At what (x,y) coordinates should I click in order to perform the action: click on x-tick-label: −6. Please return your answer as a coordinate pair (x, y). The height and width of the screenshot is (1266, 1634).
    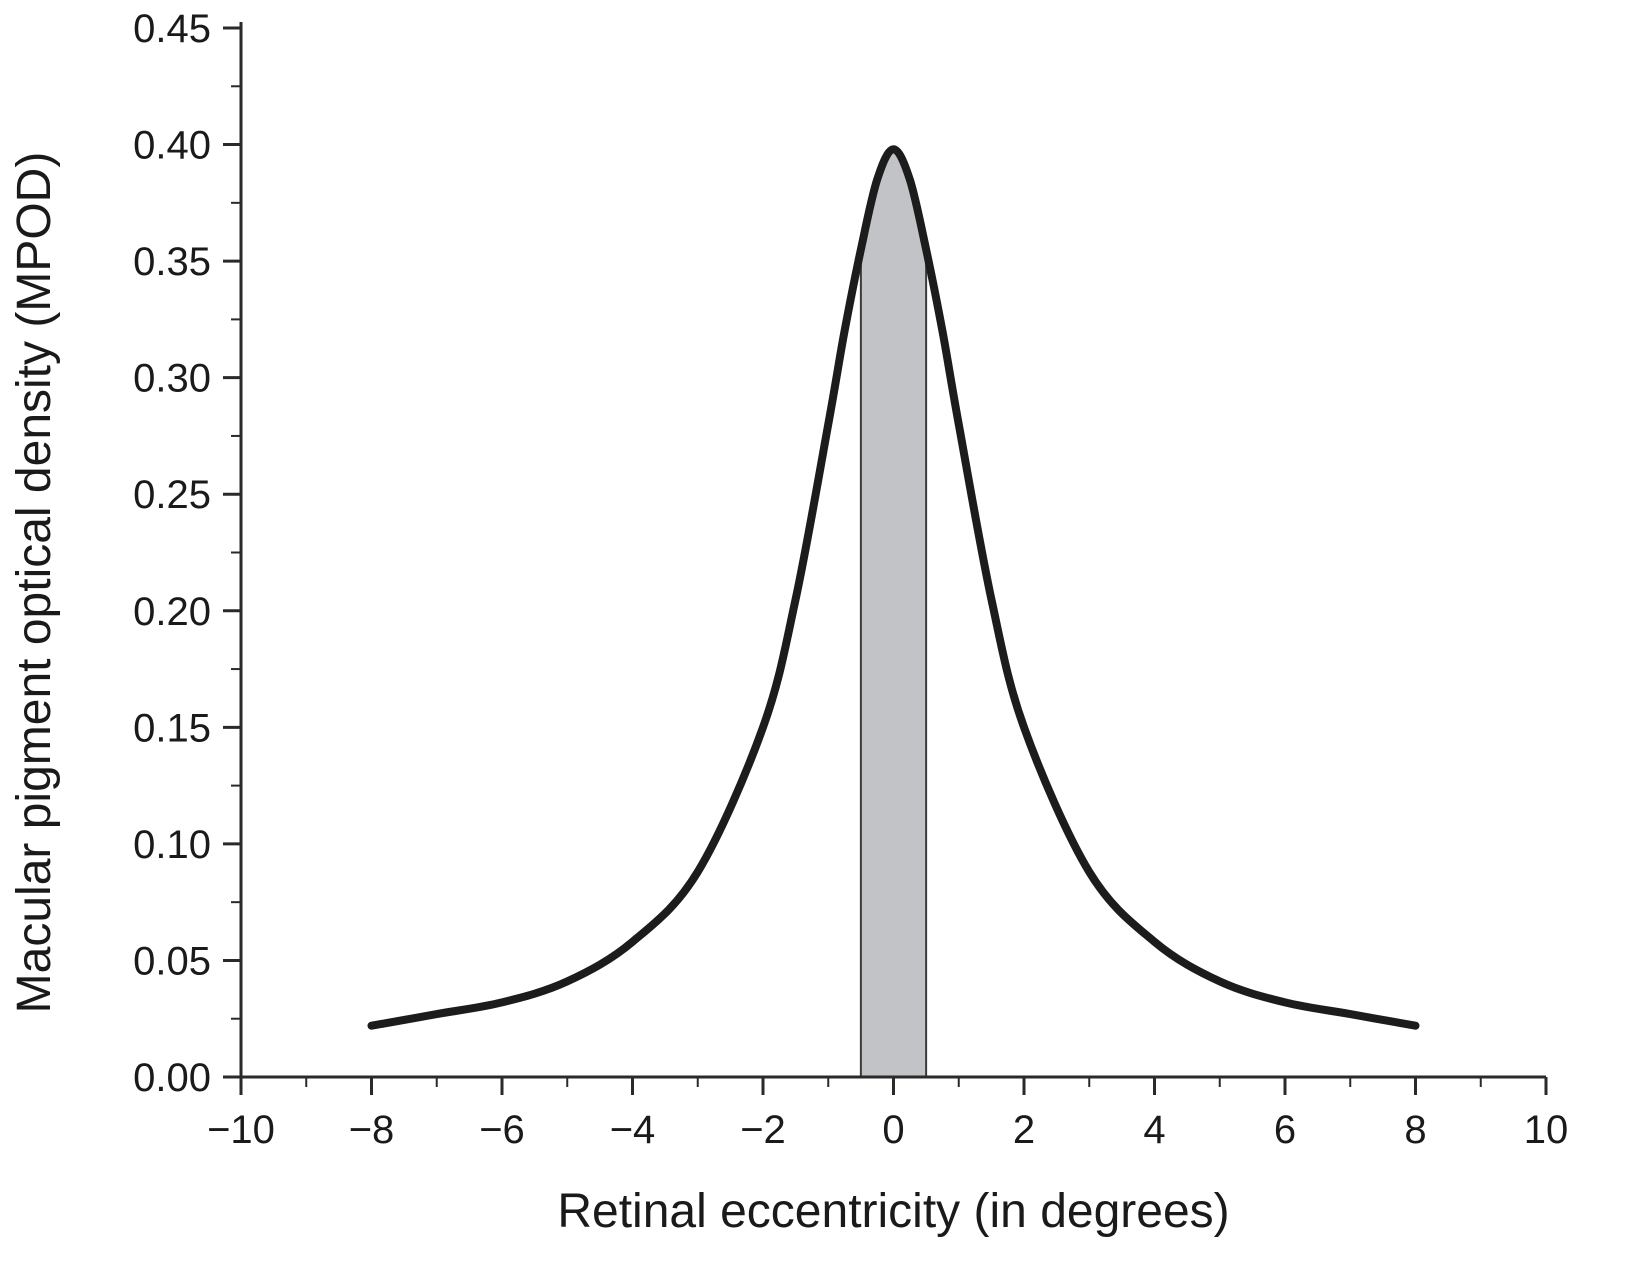
    Looking at the image, I should click on (502, 1130).